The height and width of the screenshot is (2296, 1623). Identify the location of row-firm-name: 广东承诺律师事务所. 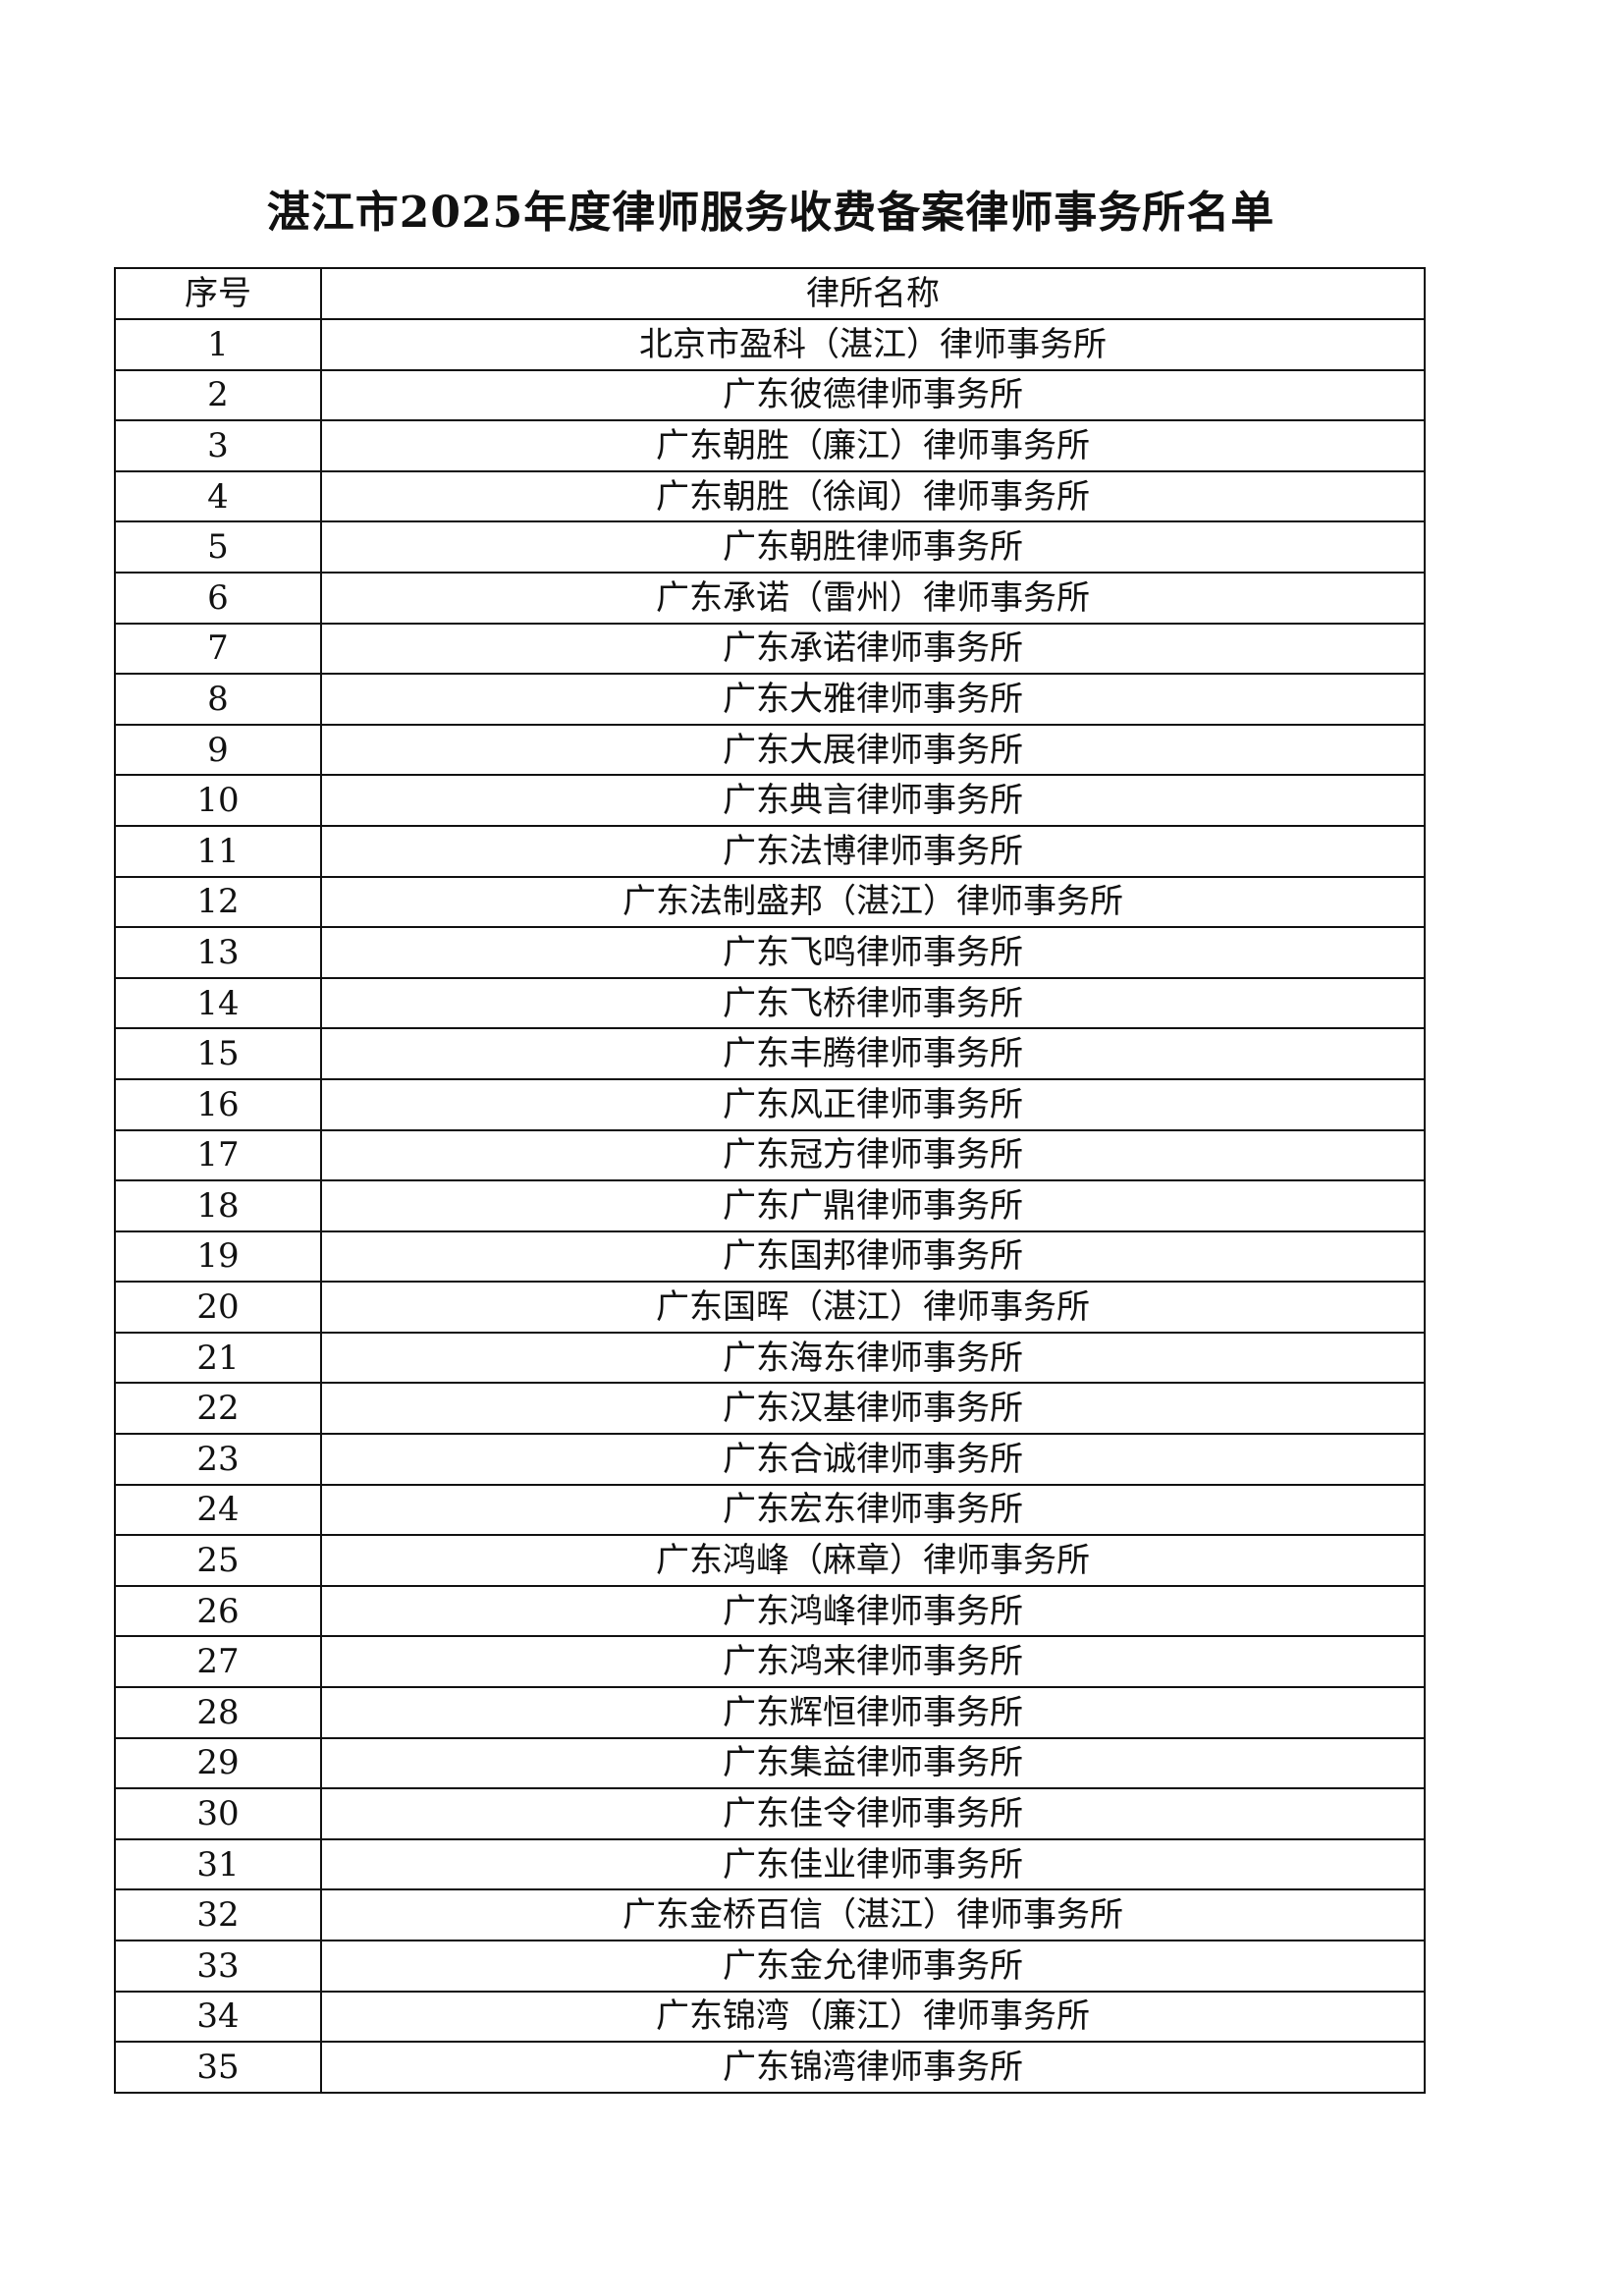
(873, 649).